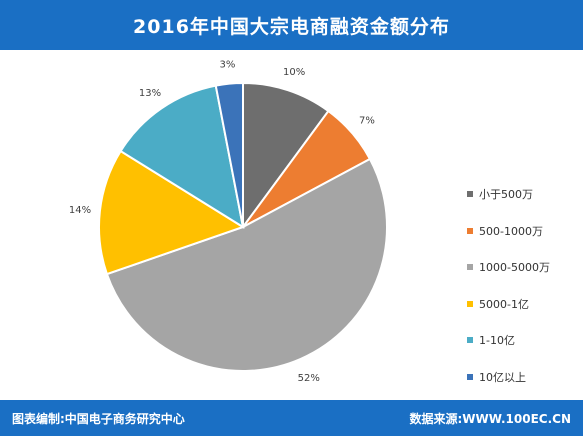 The height and width of the screenshot is (436, 583). Describe the element at coordinates (367, 121) in the screenshot. I see `pie-data-label-2: 7%` at that location.